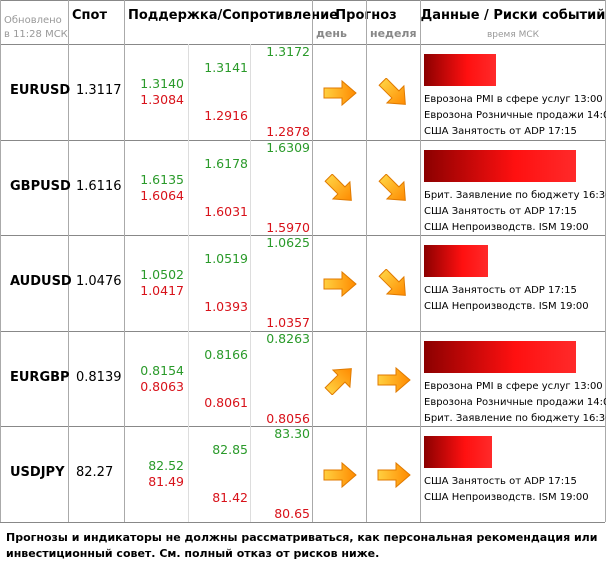 The image size is (606, 568). I want to click on spot: 1.0476, so click(99, 282).